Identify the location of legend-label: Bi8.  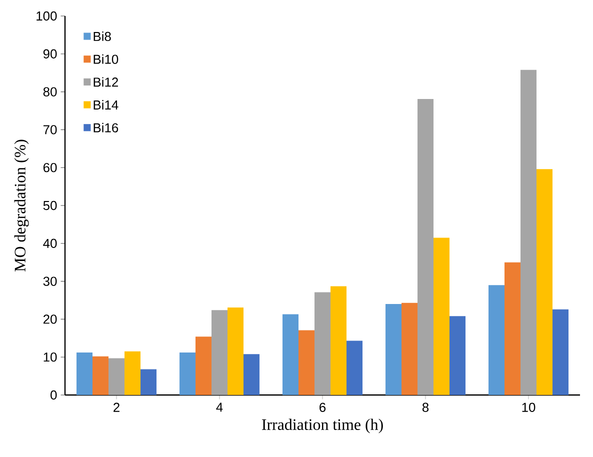
(102, 37).